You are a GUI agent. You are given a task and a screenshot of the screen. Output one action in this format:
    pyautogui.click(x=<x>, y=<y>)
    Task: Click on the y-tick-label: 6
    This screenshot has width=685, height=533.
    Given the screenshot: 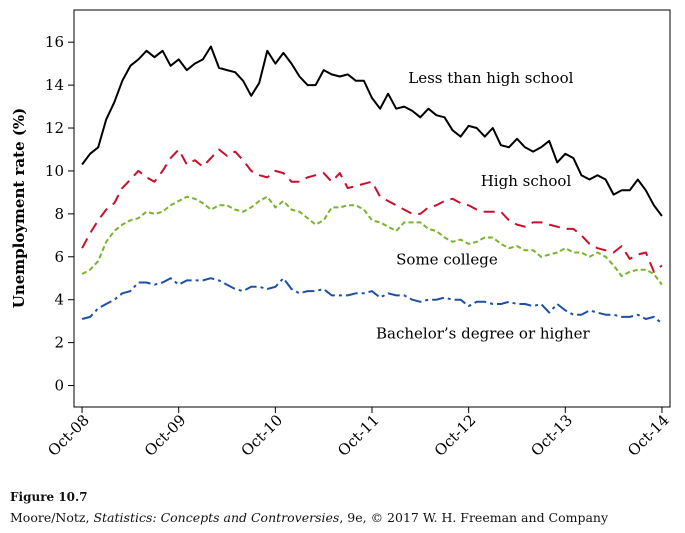 What is the action you would take?
    pyautogui.click(x=59, y=257)
    